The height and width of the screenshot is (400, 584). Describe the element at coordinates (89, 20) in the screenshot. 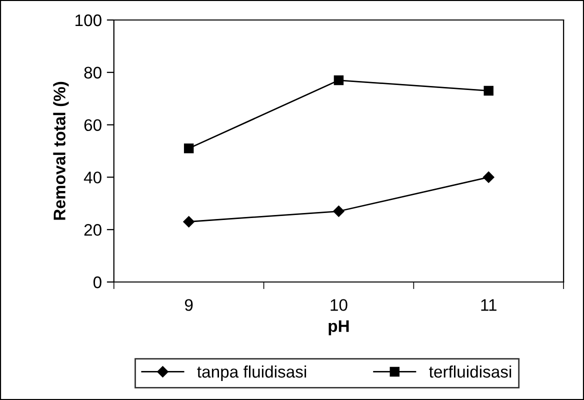

I see `y-tick-label: 100` at that location.